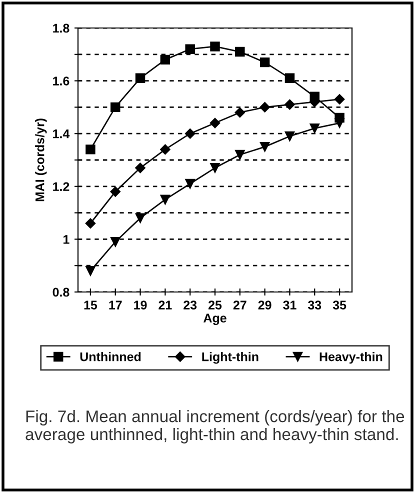 The width and height of the screenshot is (415, 493). Describe the element at coordinates (61, 28) in the screenshot. I see `y-tick-label: 1.8` at that location.